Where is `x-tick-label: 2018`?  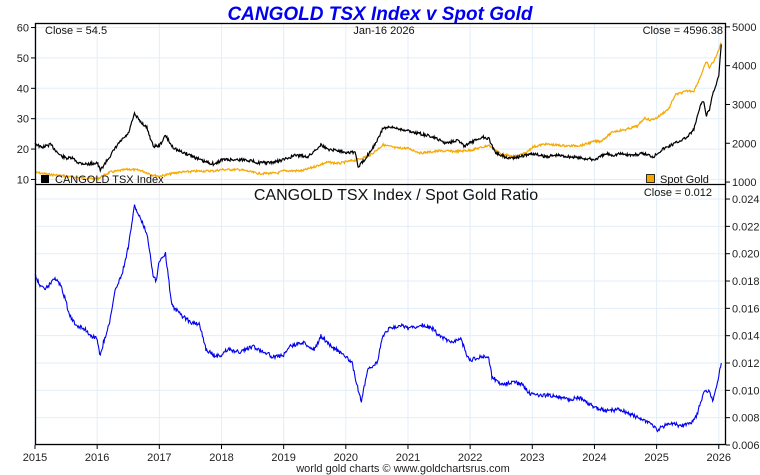
x-tick-label: 2018 is located at coordinates (221, 458).